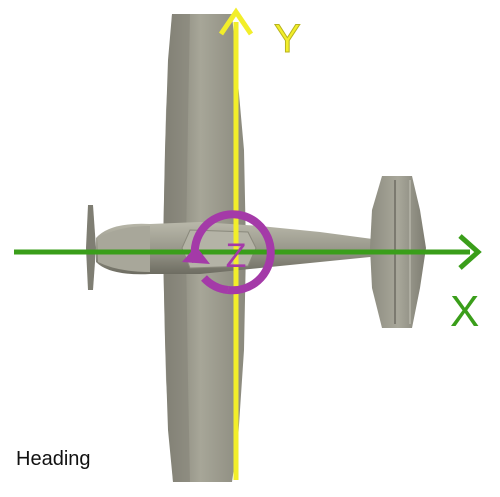  What do you see at coordinates (470, 252) in the screenshot?
I see `x-axis-arrowhead` at bounding box center [470, 252].